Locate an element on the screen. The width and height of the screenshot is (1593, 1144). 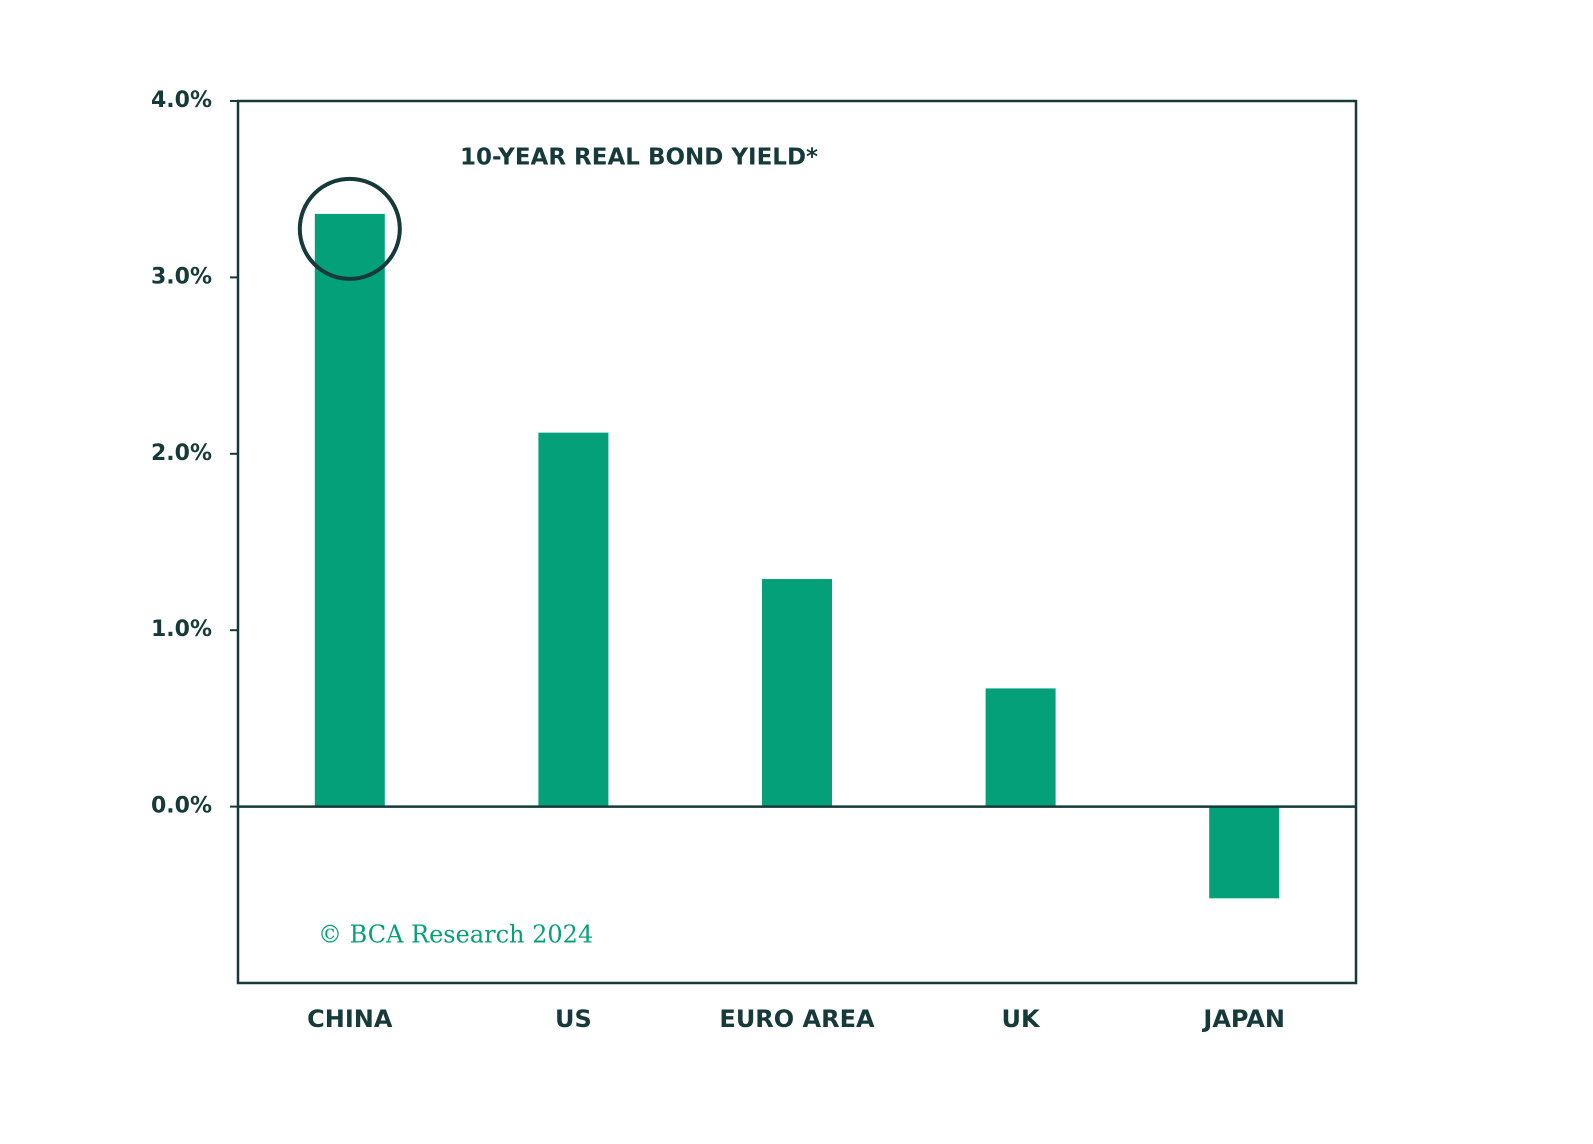
y-tick-label: 2.0% is located at coordinates (181, 453).